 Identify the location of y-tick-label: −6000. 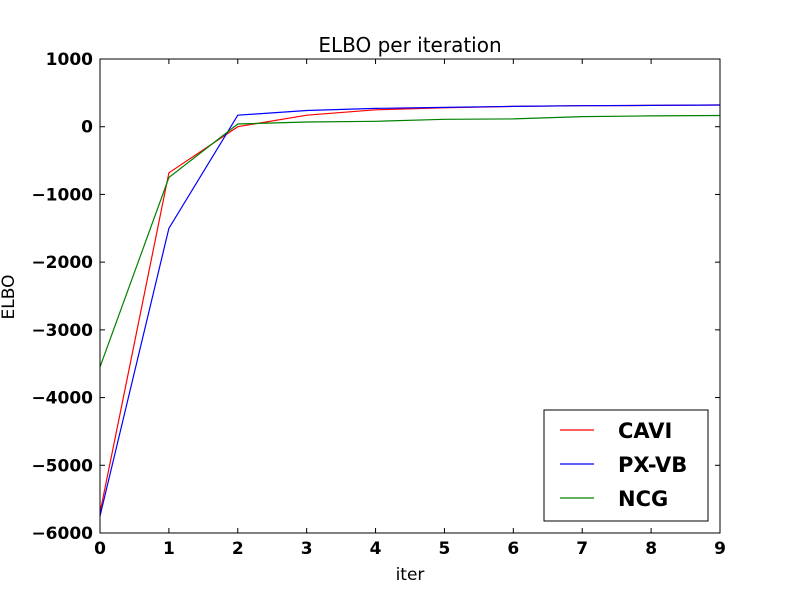
(62, 534).